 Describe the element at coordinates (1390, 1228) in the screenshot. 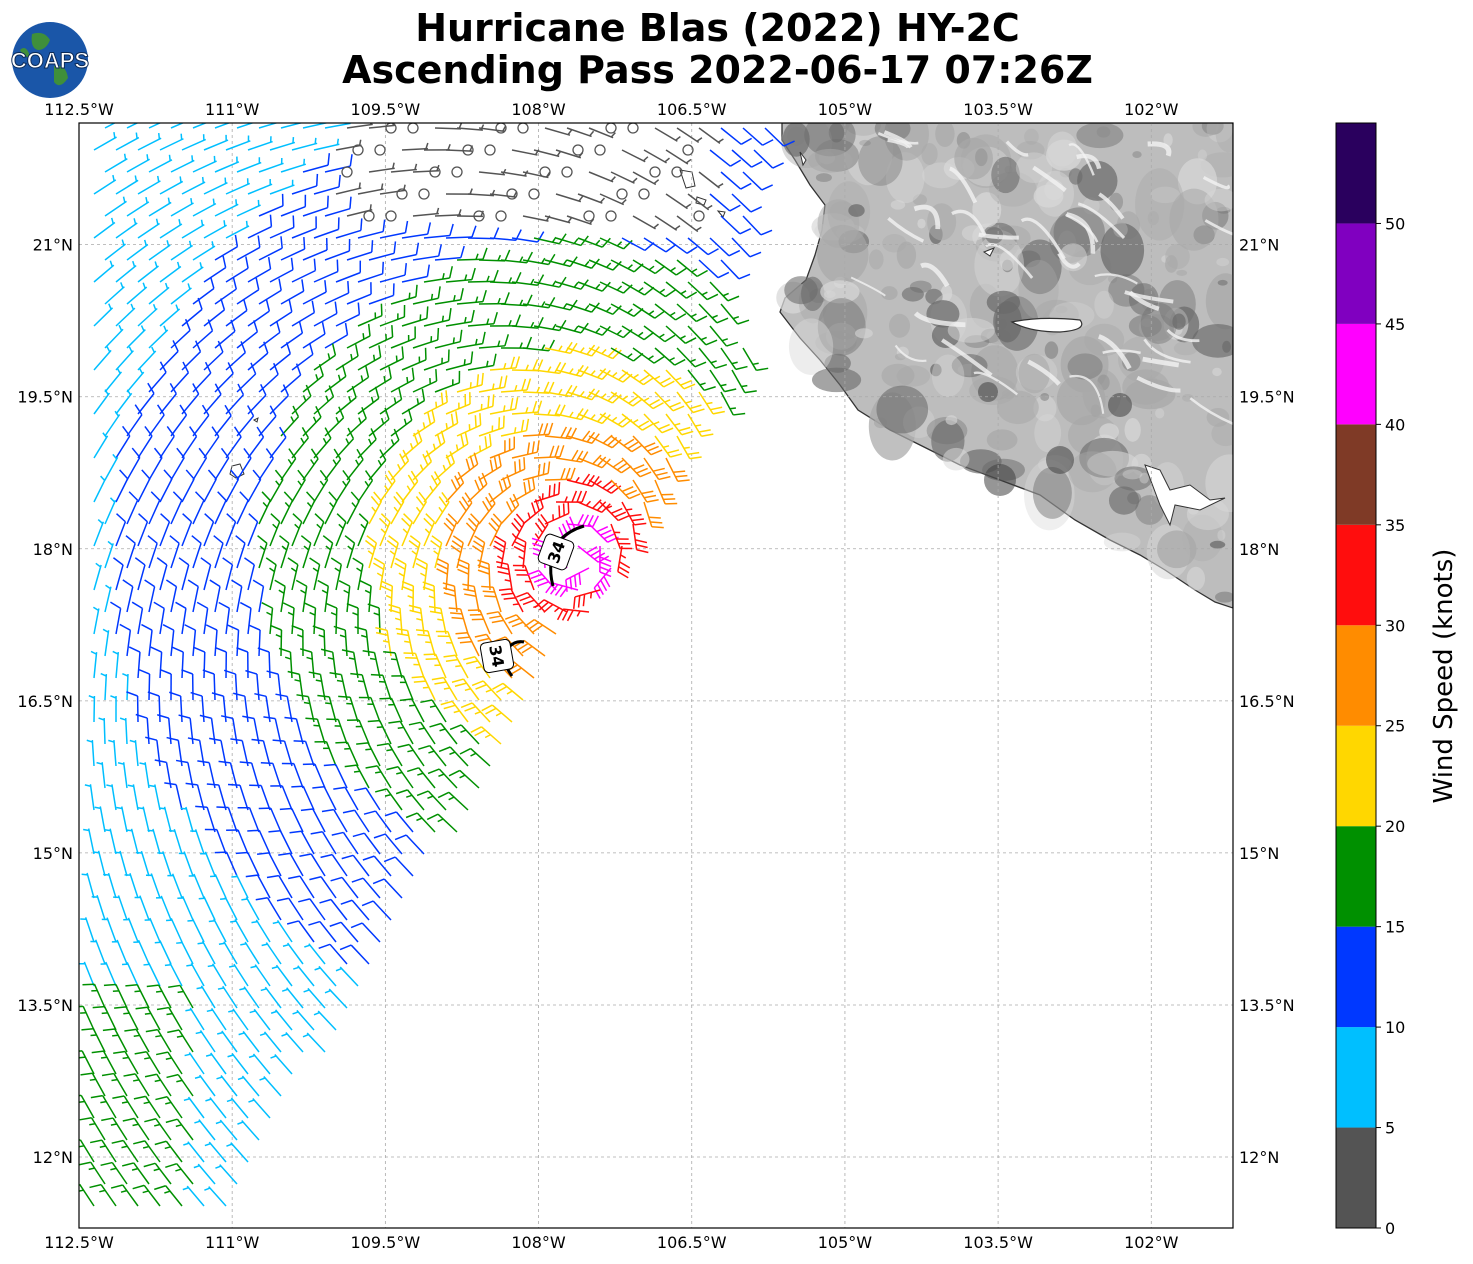

I see `colorbar-tick-label: 0` at that location.